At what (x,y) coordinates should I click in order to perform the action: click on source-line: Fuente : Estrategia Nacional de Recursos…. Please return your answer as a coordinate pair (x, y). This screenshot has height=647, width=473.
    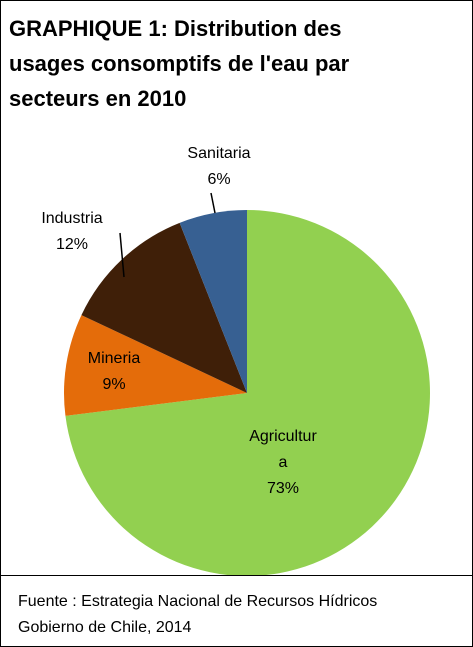
    Looking at the image, I should click on (198, 601).